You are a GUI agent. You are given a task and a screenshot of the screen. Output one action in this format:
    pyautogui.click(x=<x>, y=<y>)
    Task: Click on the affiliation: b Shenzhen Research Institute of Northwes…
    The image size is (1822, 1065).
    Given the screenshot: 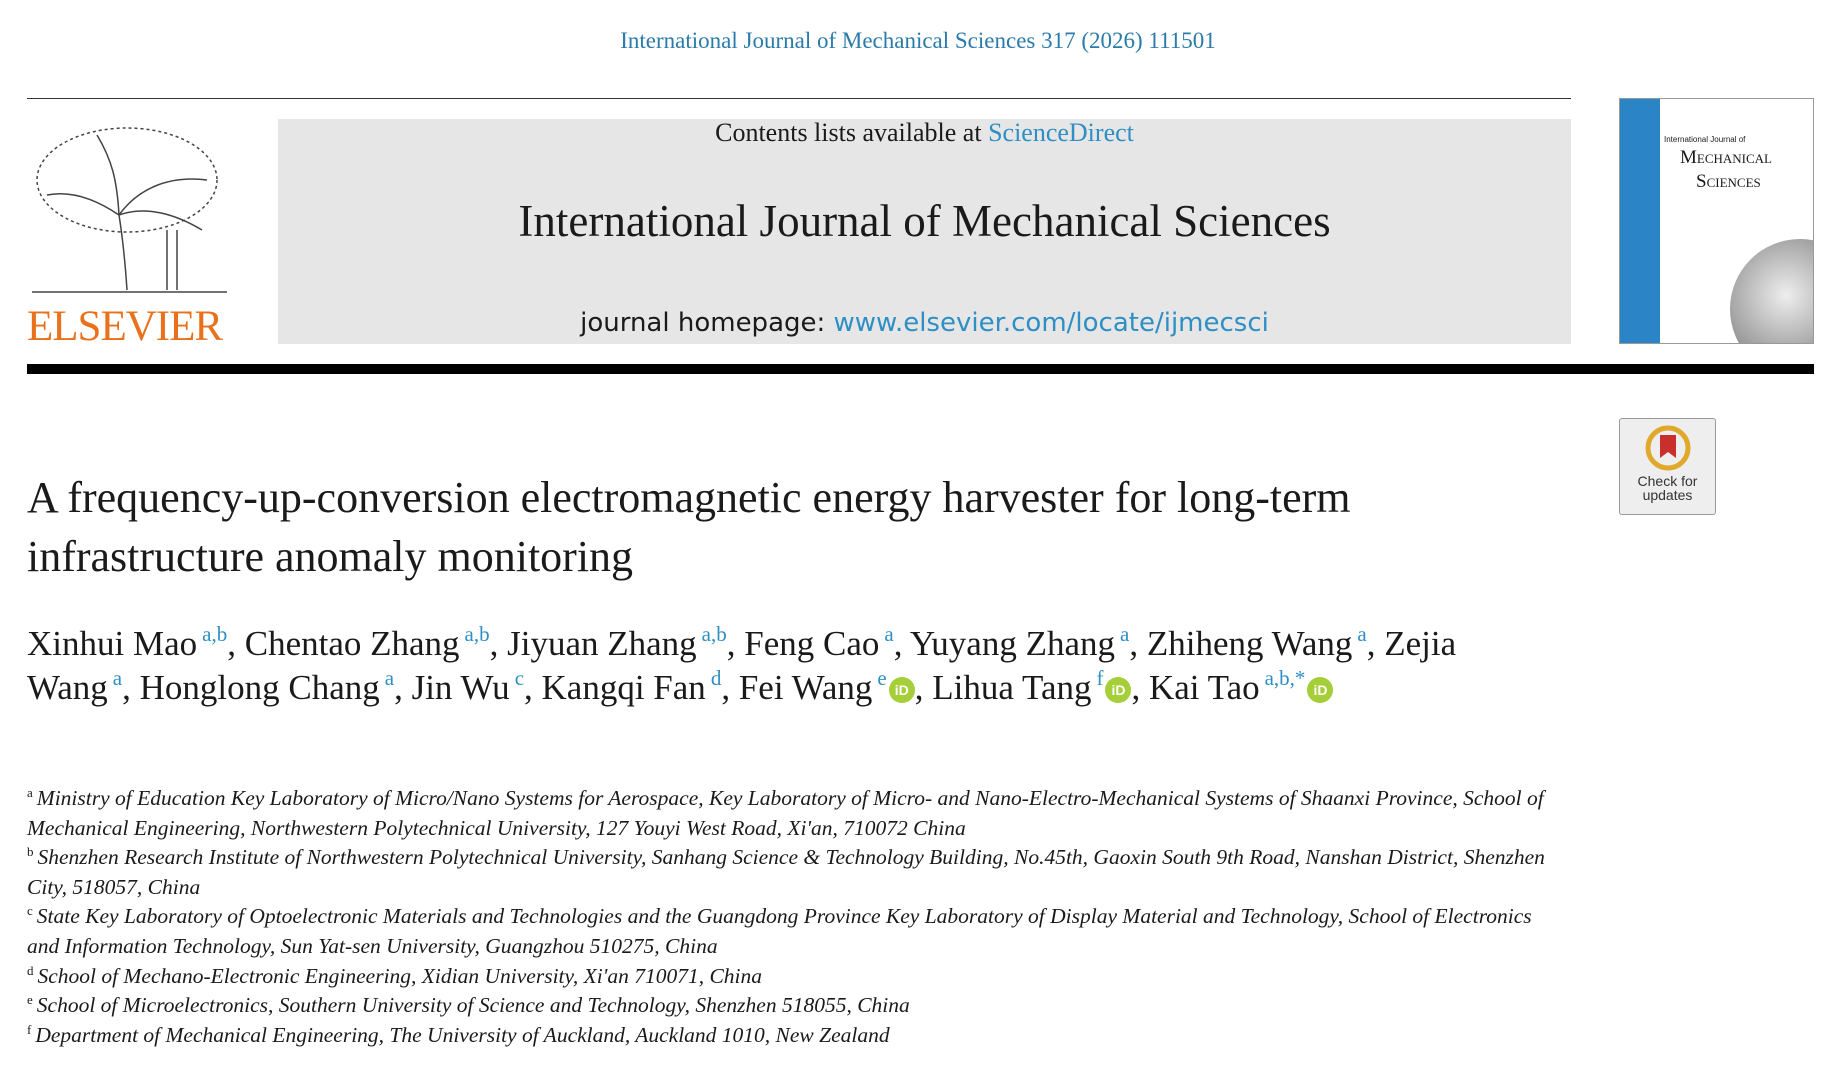 What is the action you would take?
    pyautogui.click(x=798, y=872)
    